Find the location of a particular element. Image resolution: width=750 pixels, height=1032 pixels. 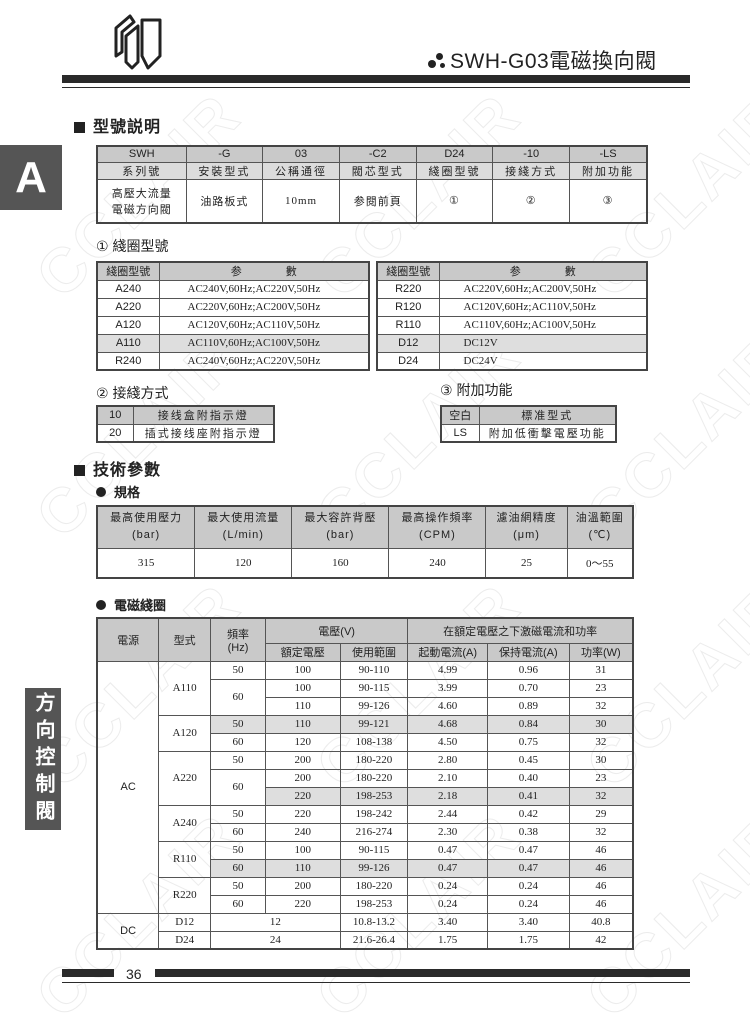

model-code: -C2 is located at coordinates (377, 154).